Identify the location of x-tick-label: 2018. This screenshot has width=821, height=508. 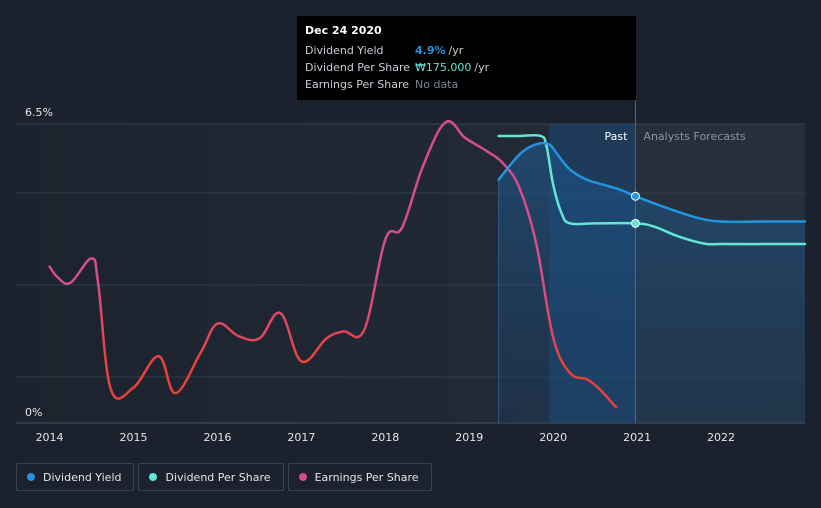
(385, 437).